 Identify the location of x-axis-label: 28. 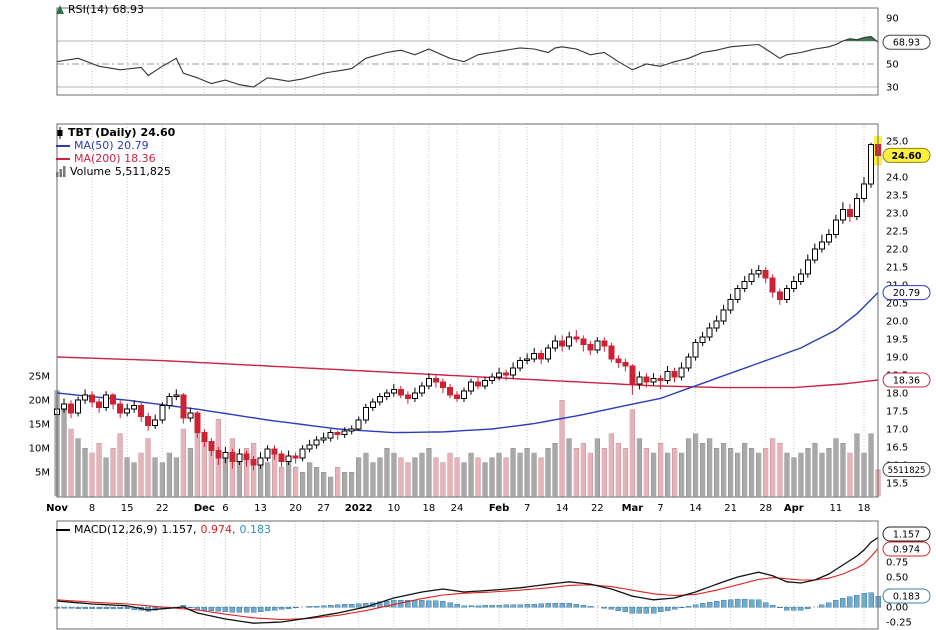
(765, 508).